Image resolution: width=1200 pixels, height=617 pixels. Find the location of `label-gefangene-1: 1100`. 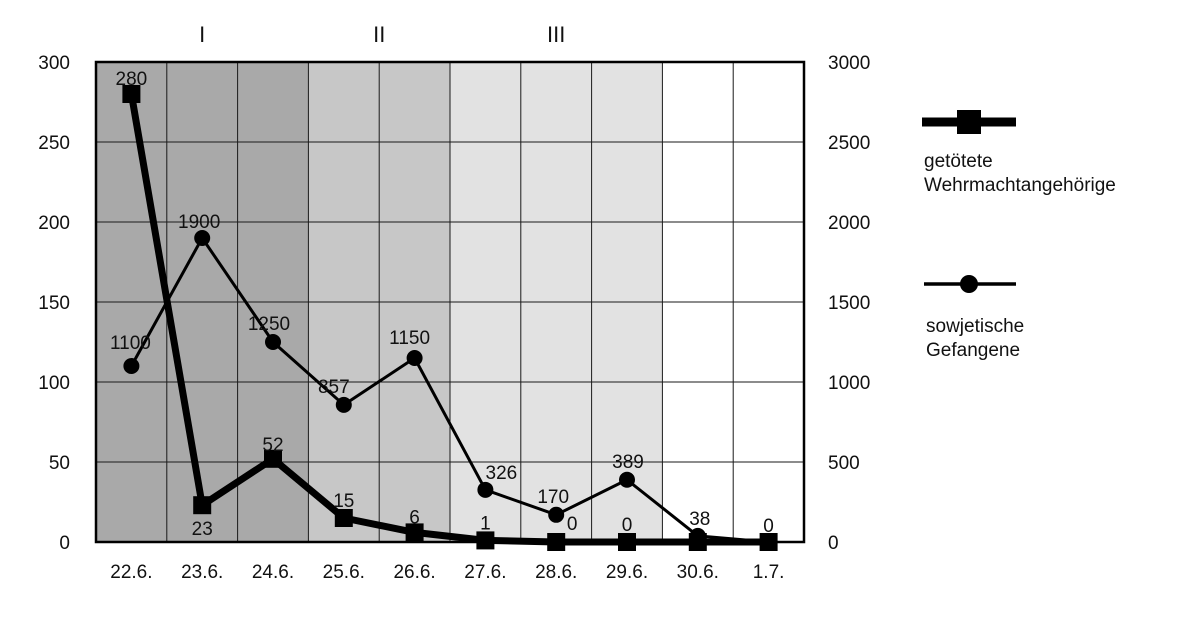

label-gefangene-1: 1100 is located at coordinates (130, 343).